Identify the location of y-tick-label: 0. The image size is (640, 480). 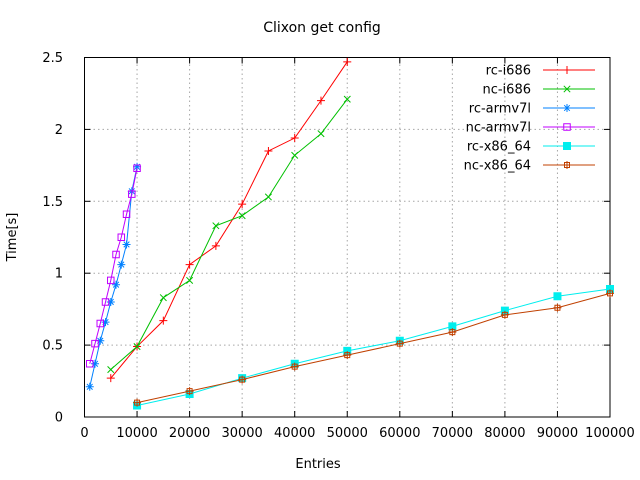
(59, 418).